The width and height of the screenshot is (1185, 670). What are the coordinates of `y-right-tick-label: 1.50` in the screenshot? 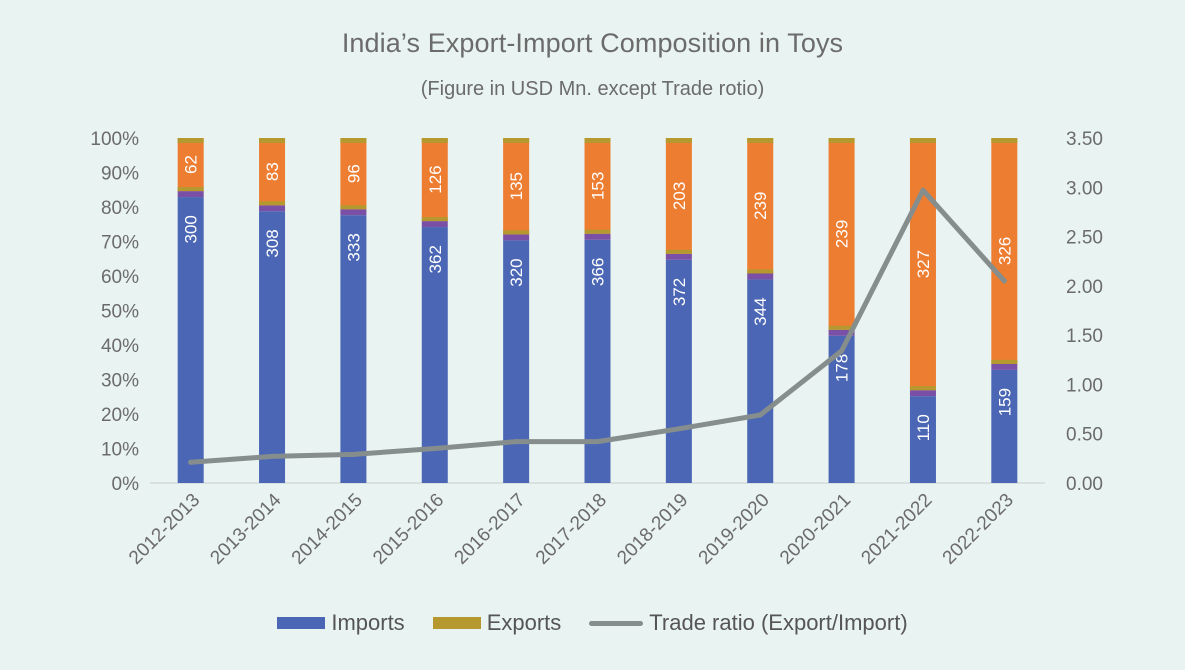 It's located at (1084, 336).